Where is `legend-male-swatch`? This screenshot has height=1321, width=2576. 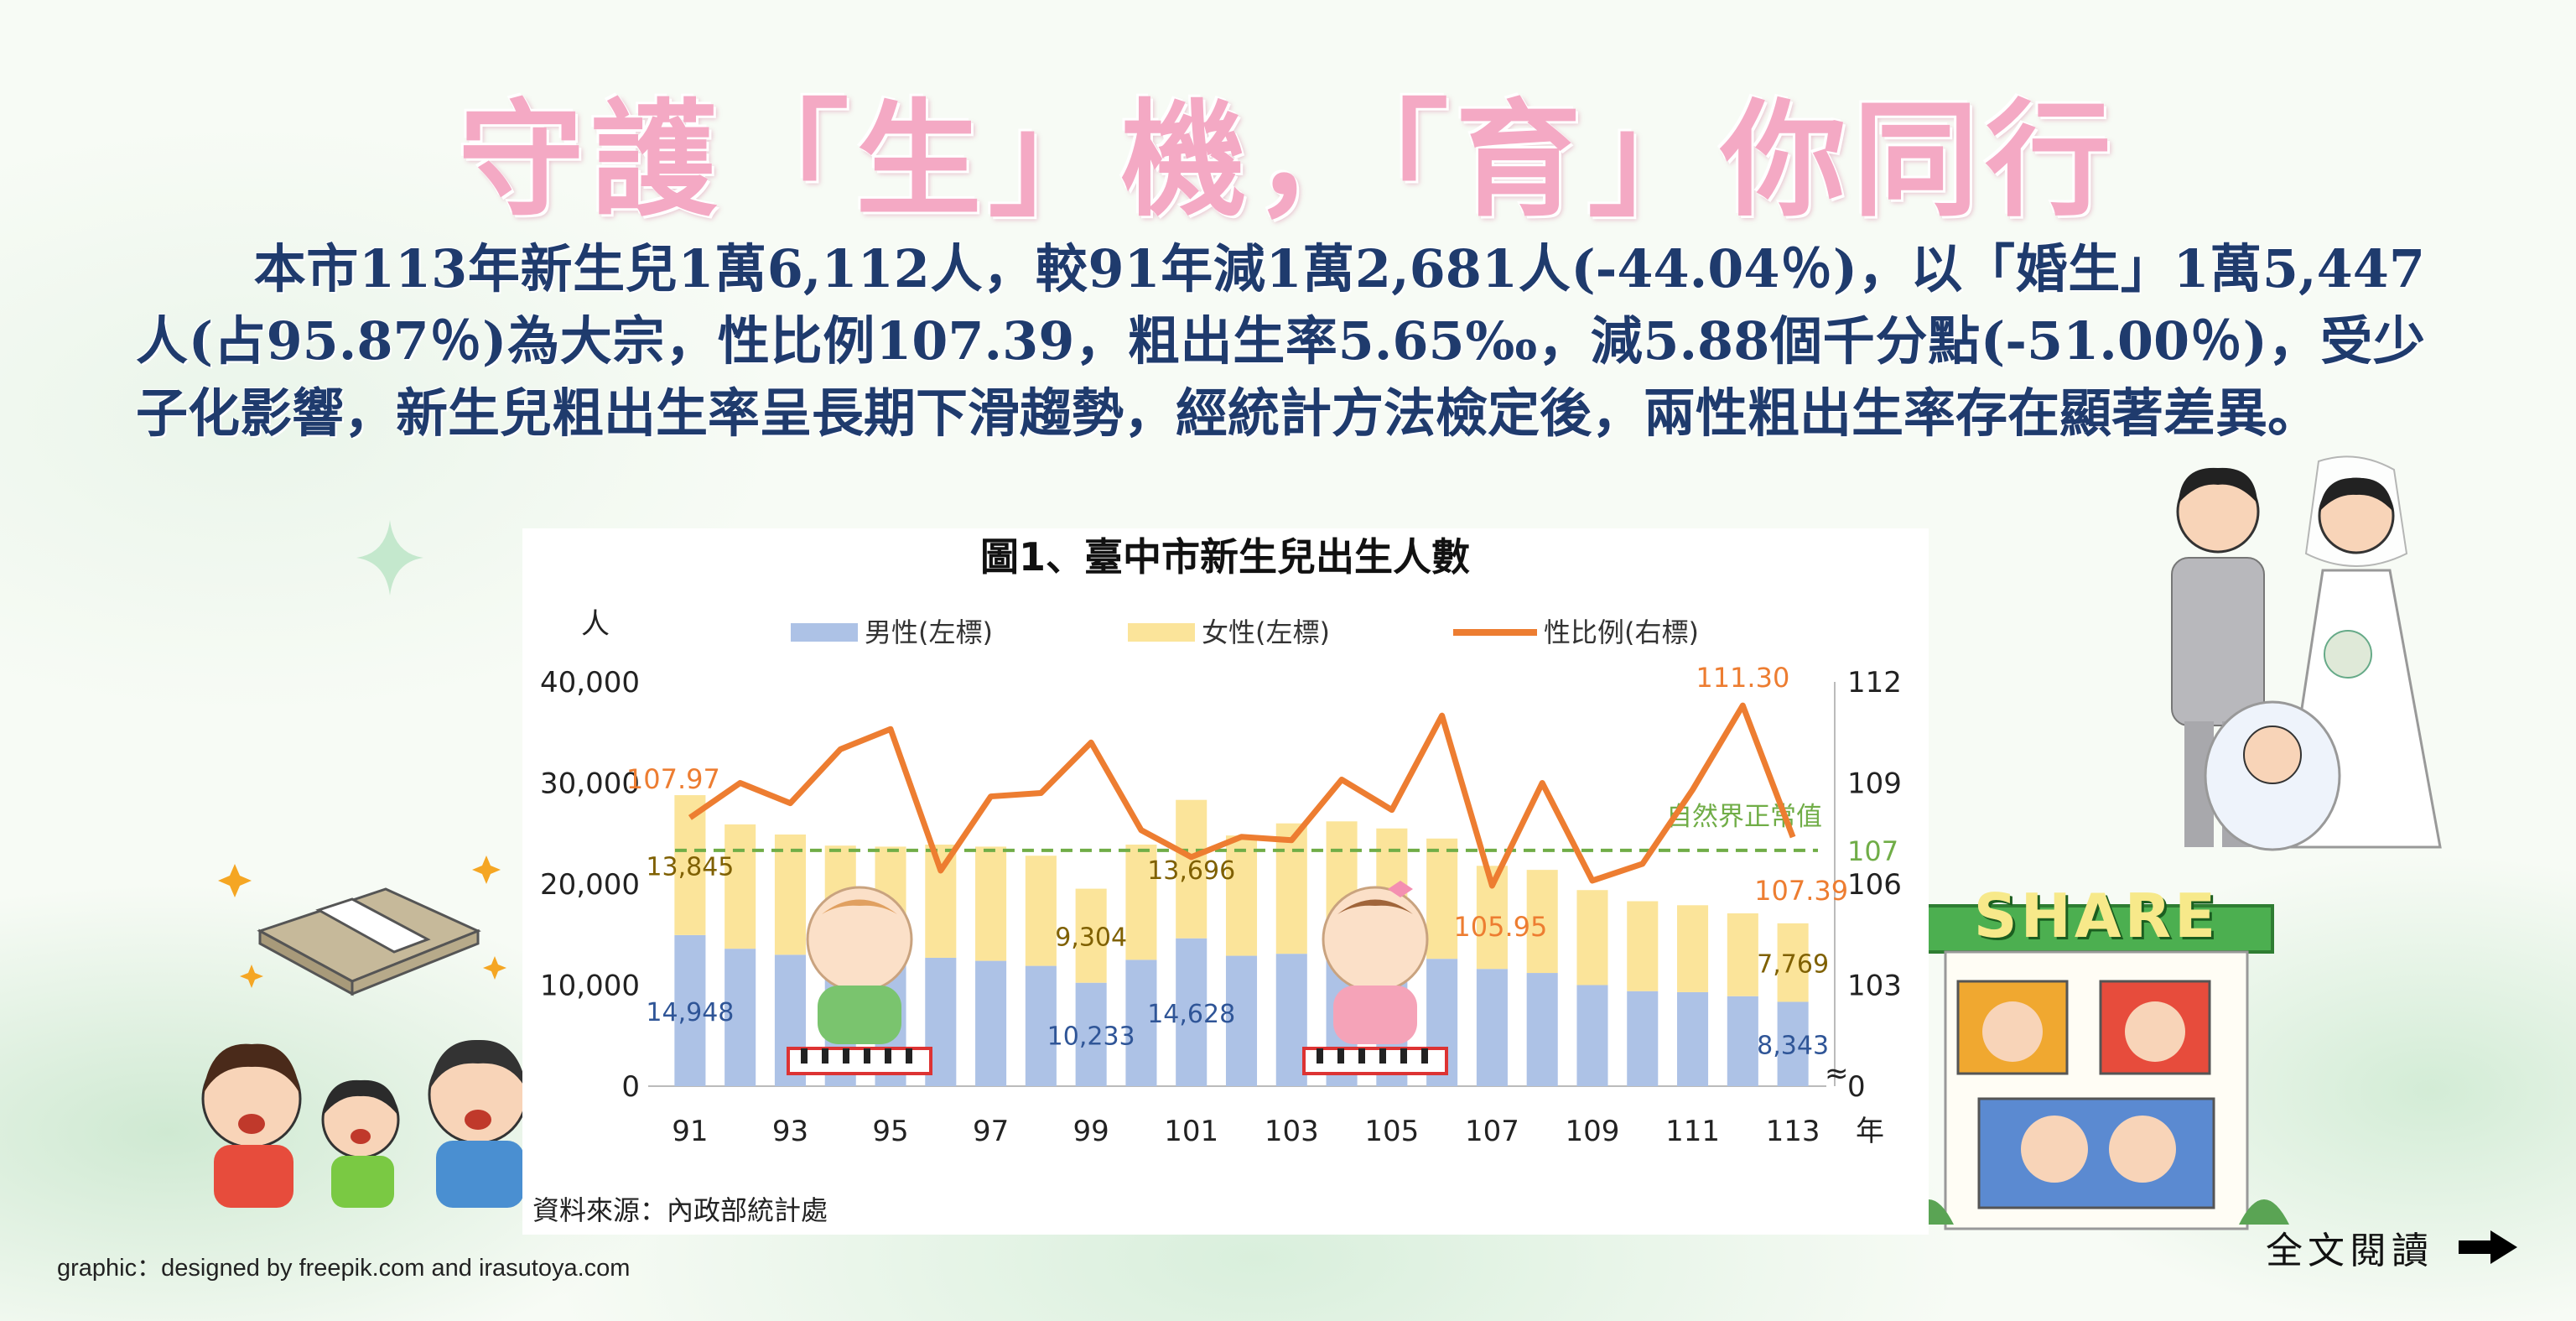 legend-male-swatch is located at coordinates (824, 632).